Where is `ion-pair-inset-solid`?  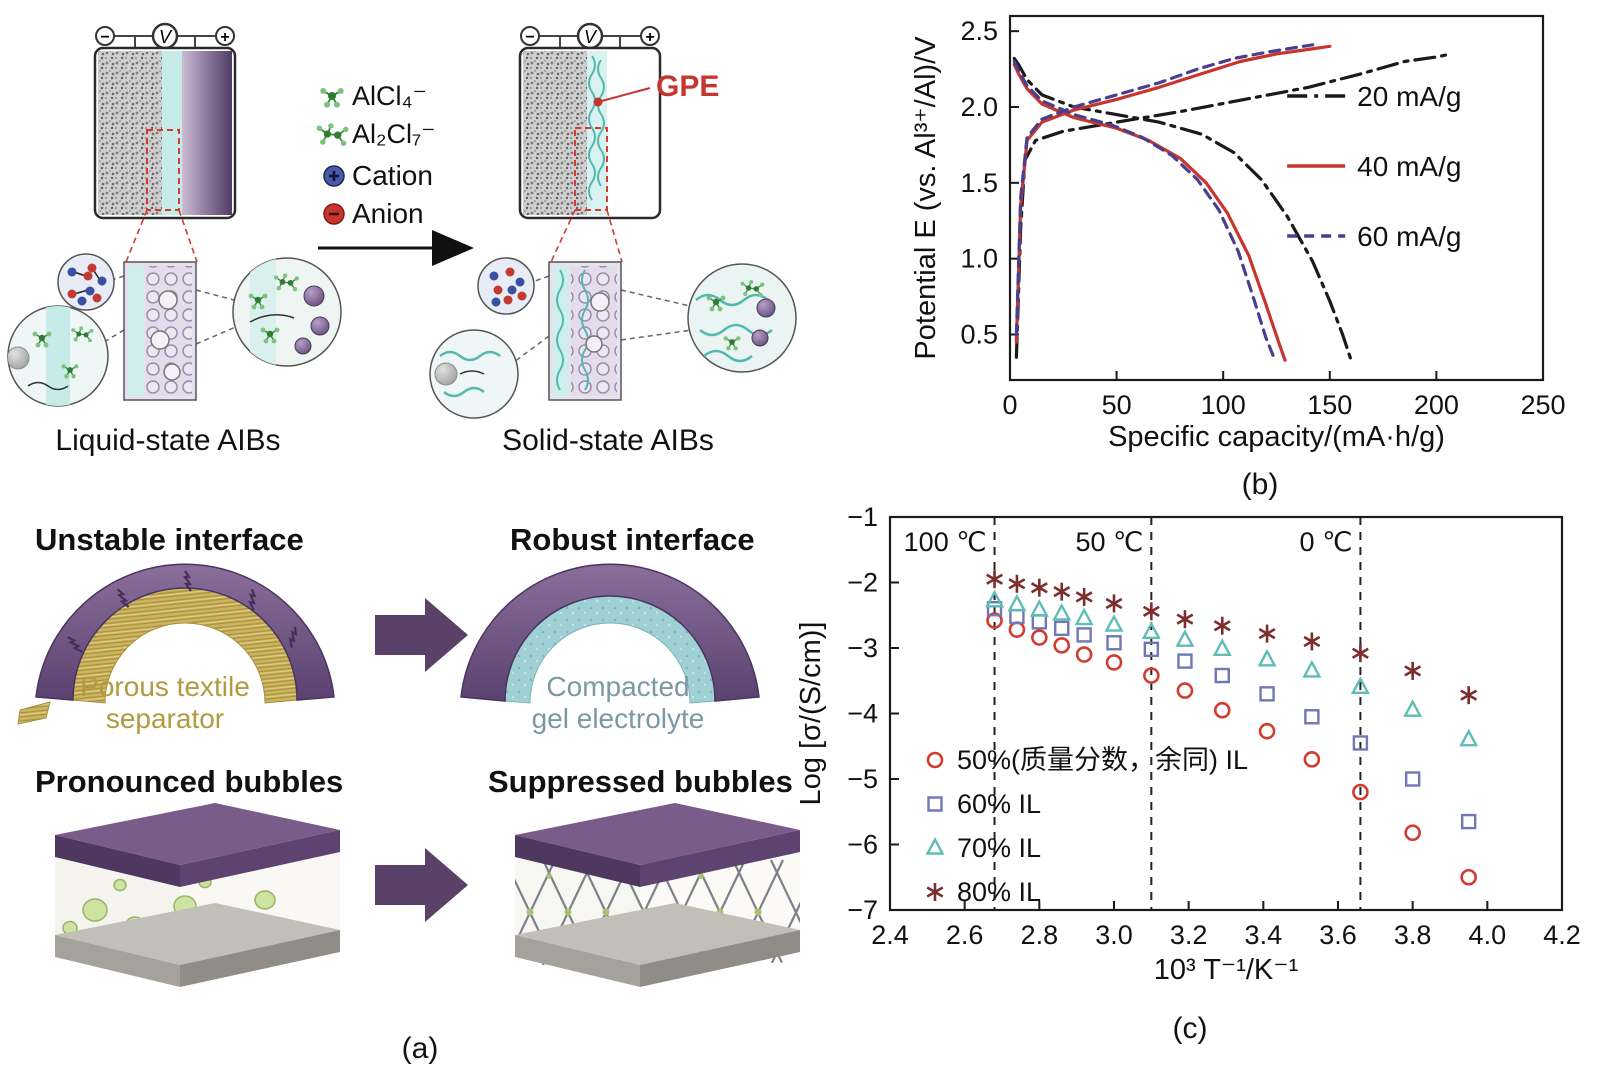 ion-pair-inset-solid is located at coordinates (506, 286).